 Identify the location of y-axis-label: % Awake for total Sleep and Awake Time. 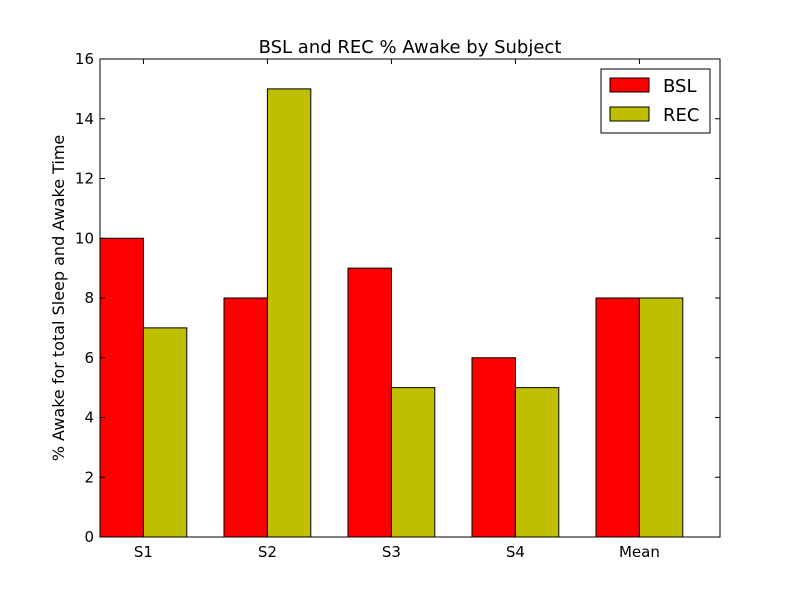
(58, 298).